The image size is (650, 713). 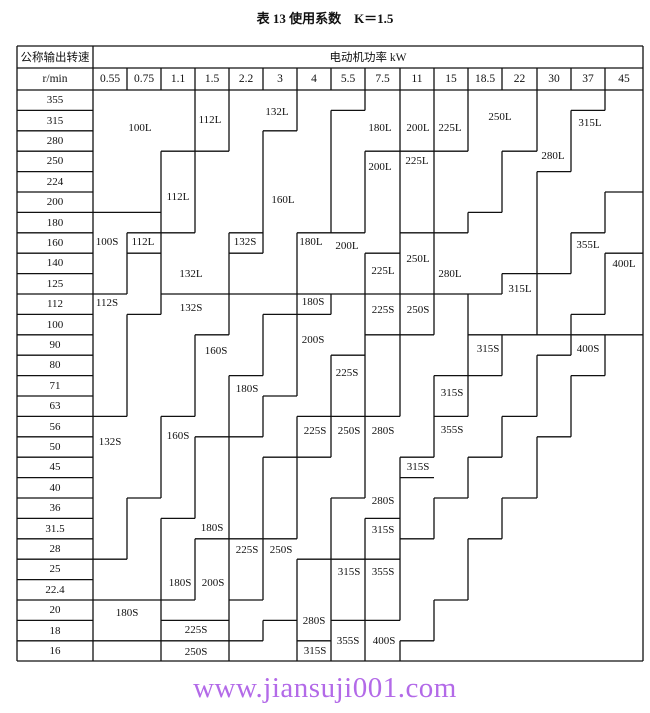 I want to click on power-column-header: 37, so click(x=588, y=79).